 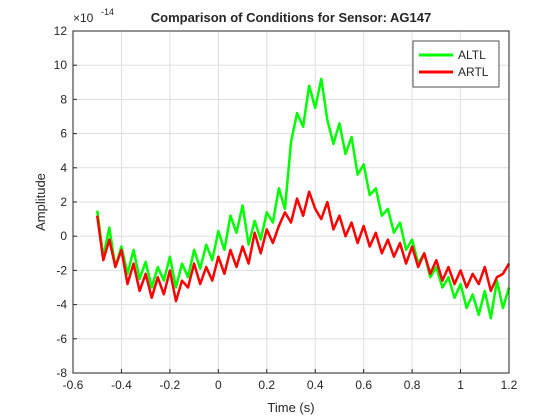 What do you see at coordinates (170, 385) in the screenshot?
I see `x-tick-label: -0.2` at bounding box center [170, 385].